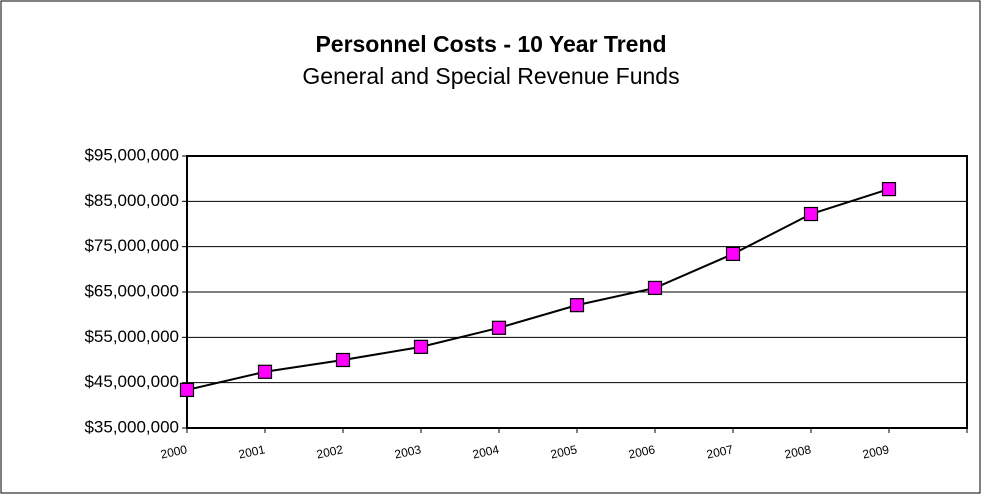 The height and width of the screenshot is (495, 982). What do you see at coordinates (485, 451) in the screenshot?
I see `x-tick-label: 2004` at bounding box center [485, 451].